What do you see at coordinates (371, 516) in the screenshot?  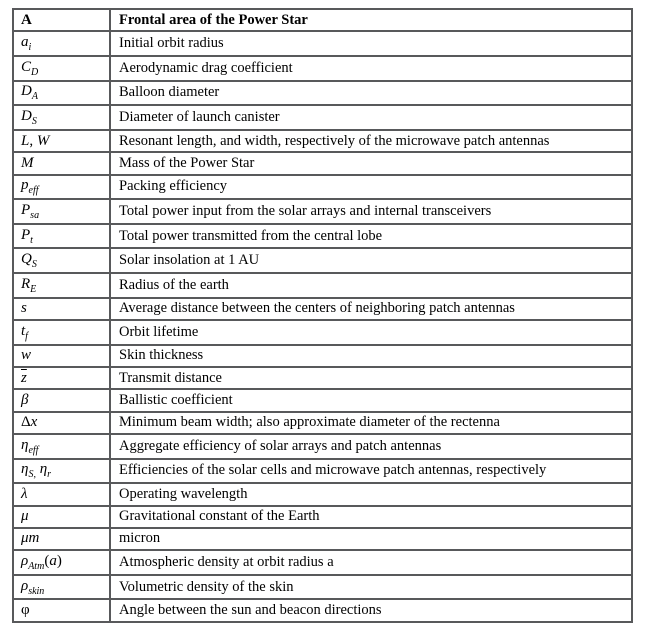 I see `description-cell: Gravitational constant of the Earth` at bounding box center [371, 516].